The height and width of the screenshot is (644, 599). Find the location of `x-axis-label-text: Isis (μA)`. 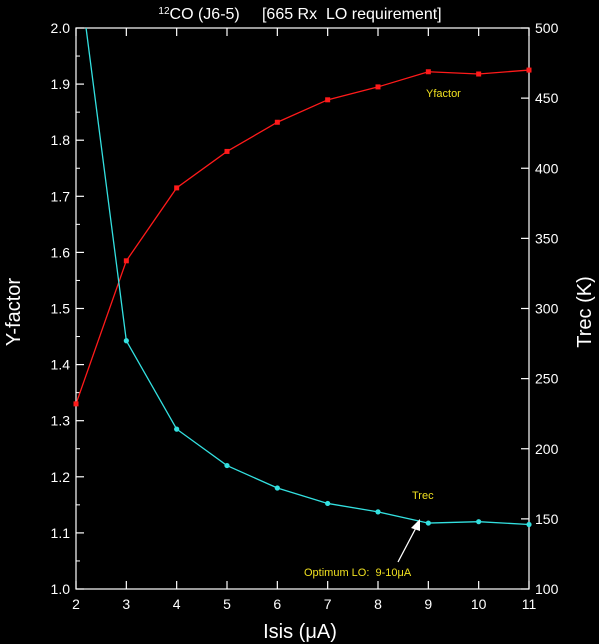

x-axis-label-text: Isis (μA) is located at coordinates (300, 632).